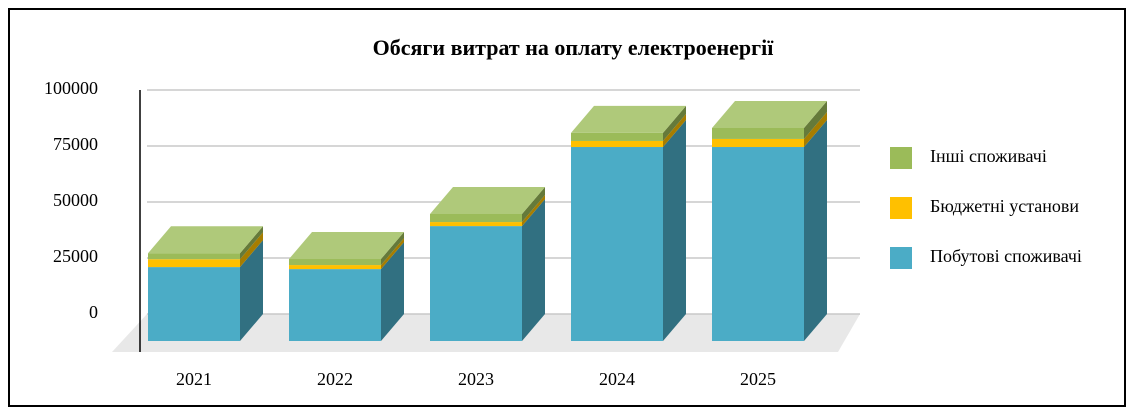  I want to click on legend-label: Інші споживачі, so click(988, 156).